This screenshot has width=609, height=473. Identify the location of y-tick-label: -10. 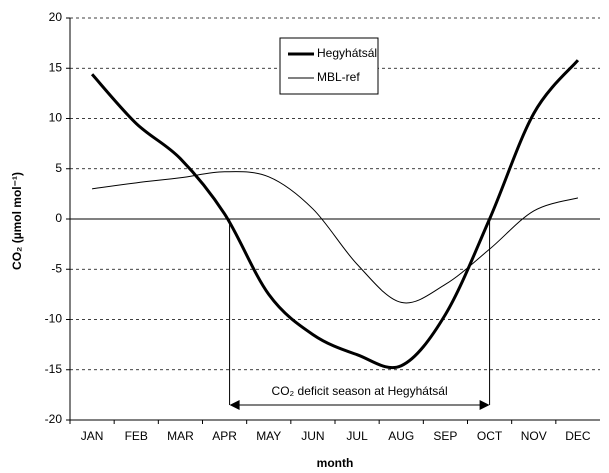
(54, 319).